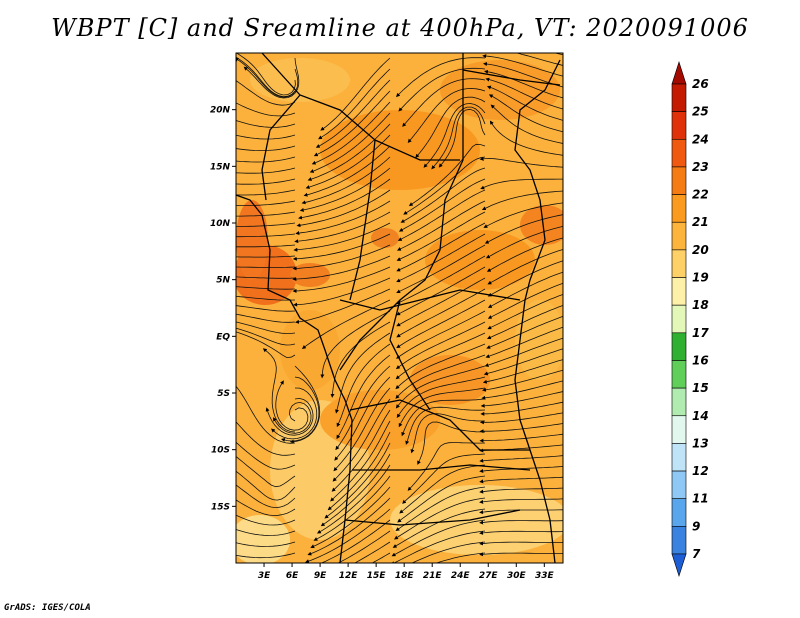 This screenshot has height=618, width=800. Describe the element at coordinates (223, 337) in the screenshot. I see `y-tick-label: EQ` at that location.